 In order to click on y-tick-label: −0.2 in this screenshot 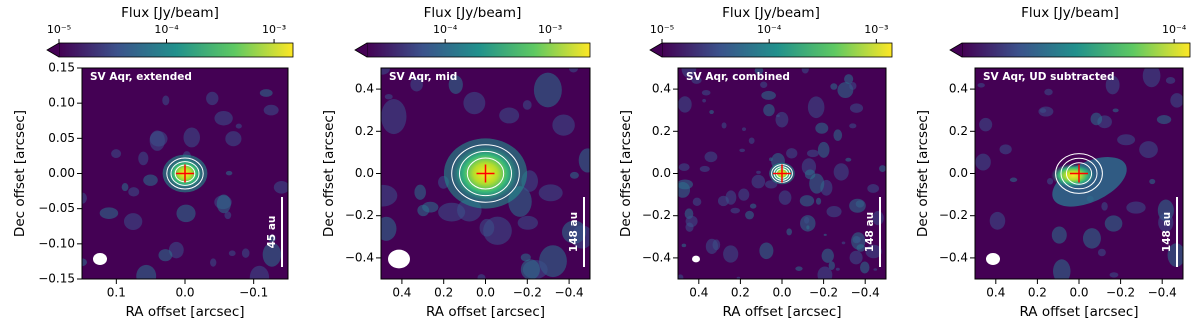, I will do `click(656, 215)`.